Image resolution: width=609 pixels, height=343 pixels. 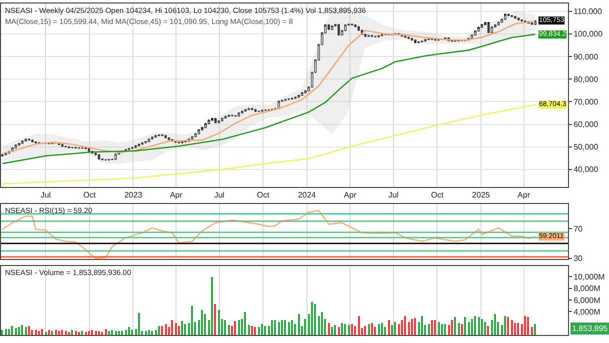 What do you see at coordinates (587, 311) in the screenshot?
I see `y-tick-label: 4,000M` at bounding box center [587, 311].